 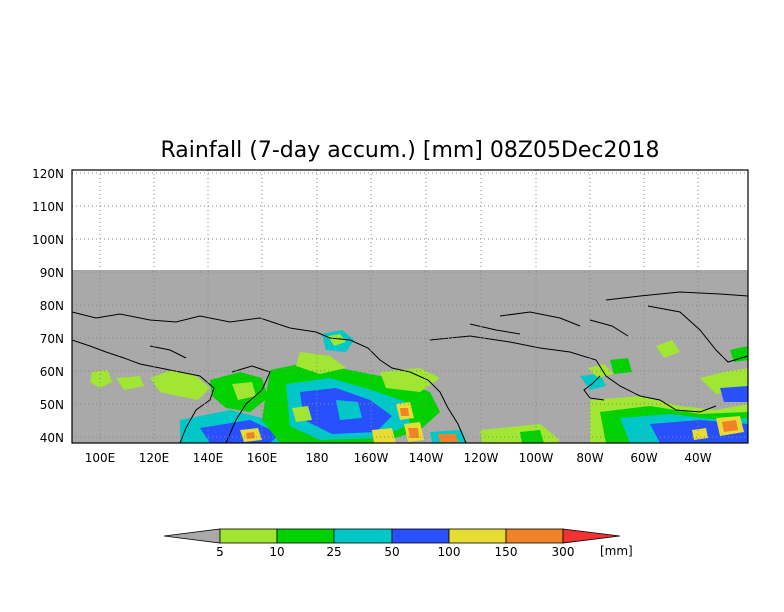 I want to click on lat-label: 80N, so click(x=52, y=306).